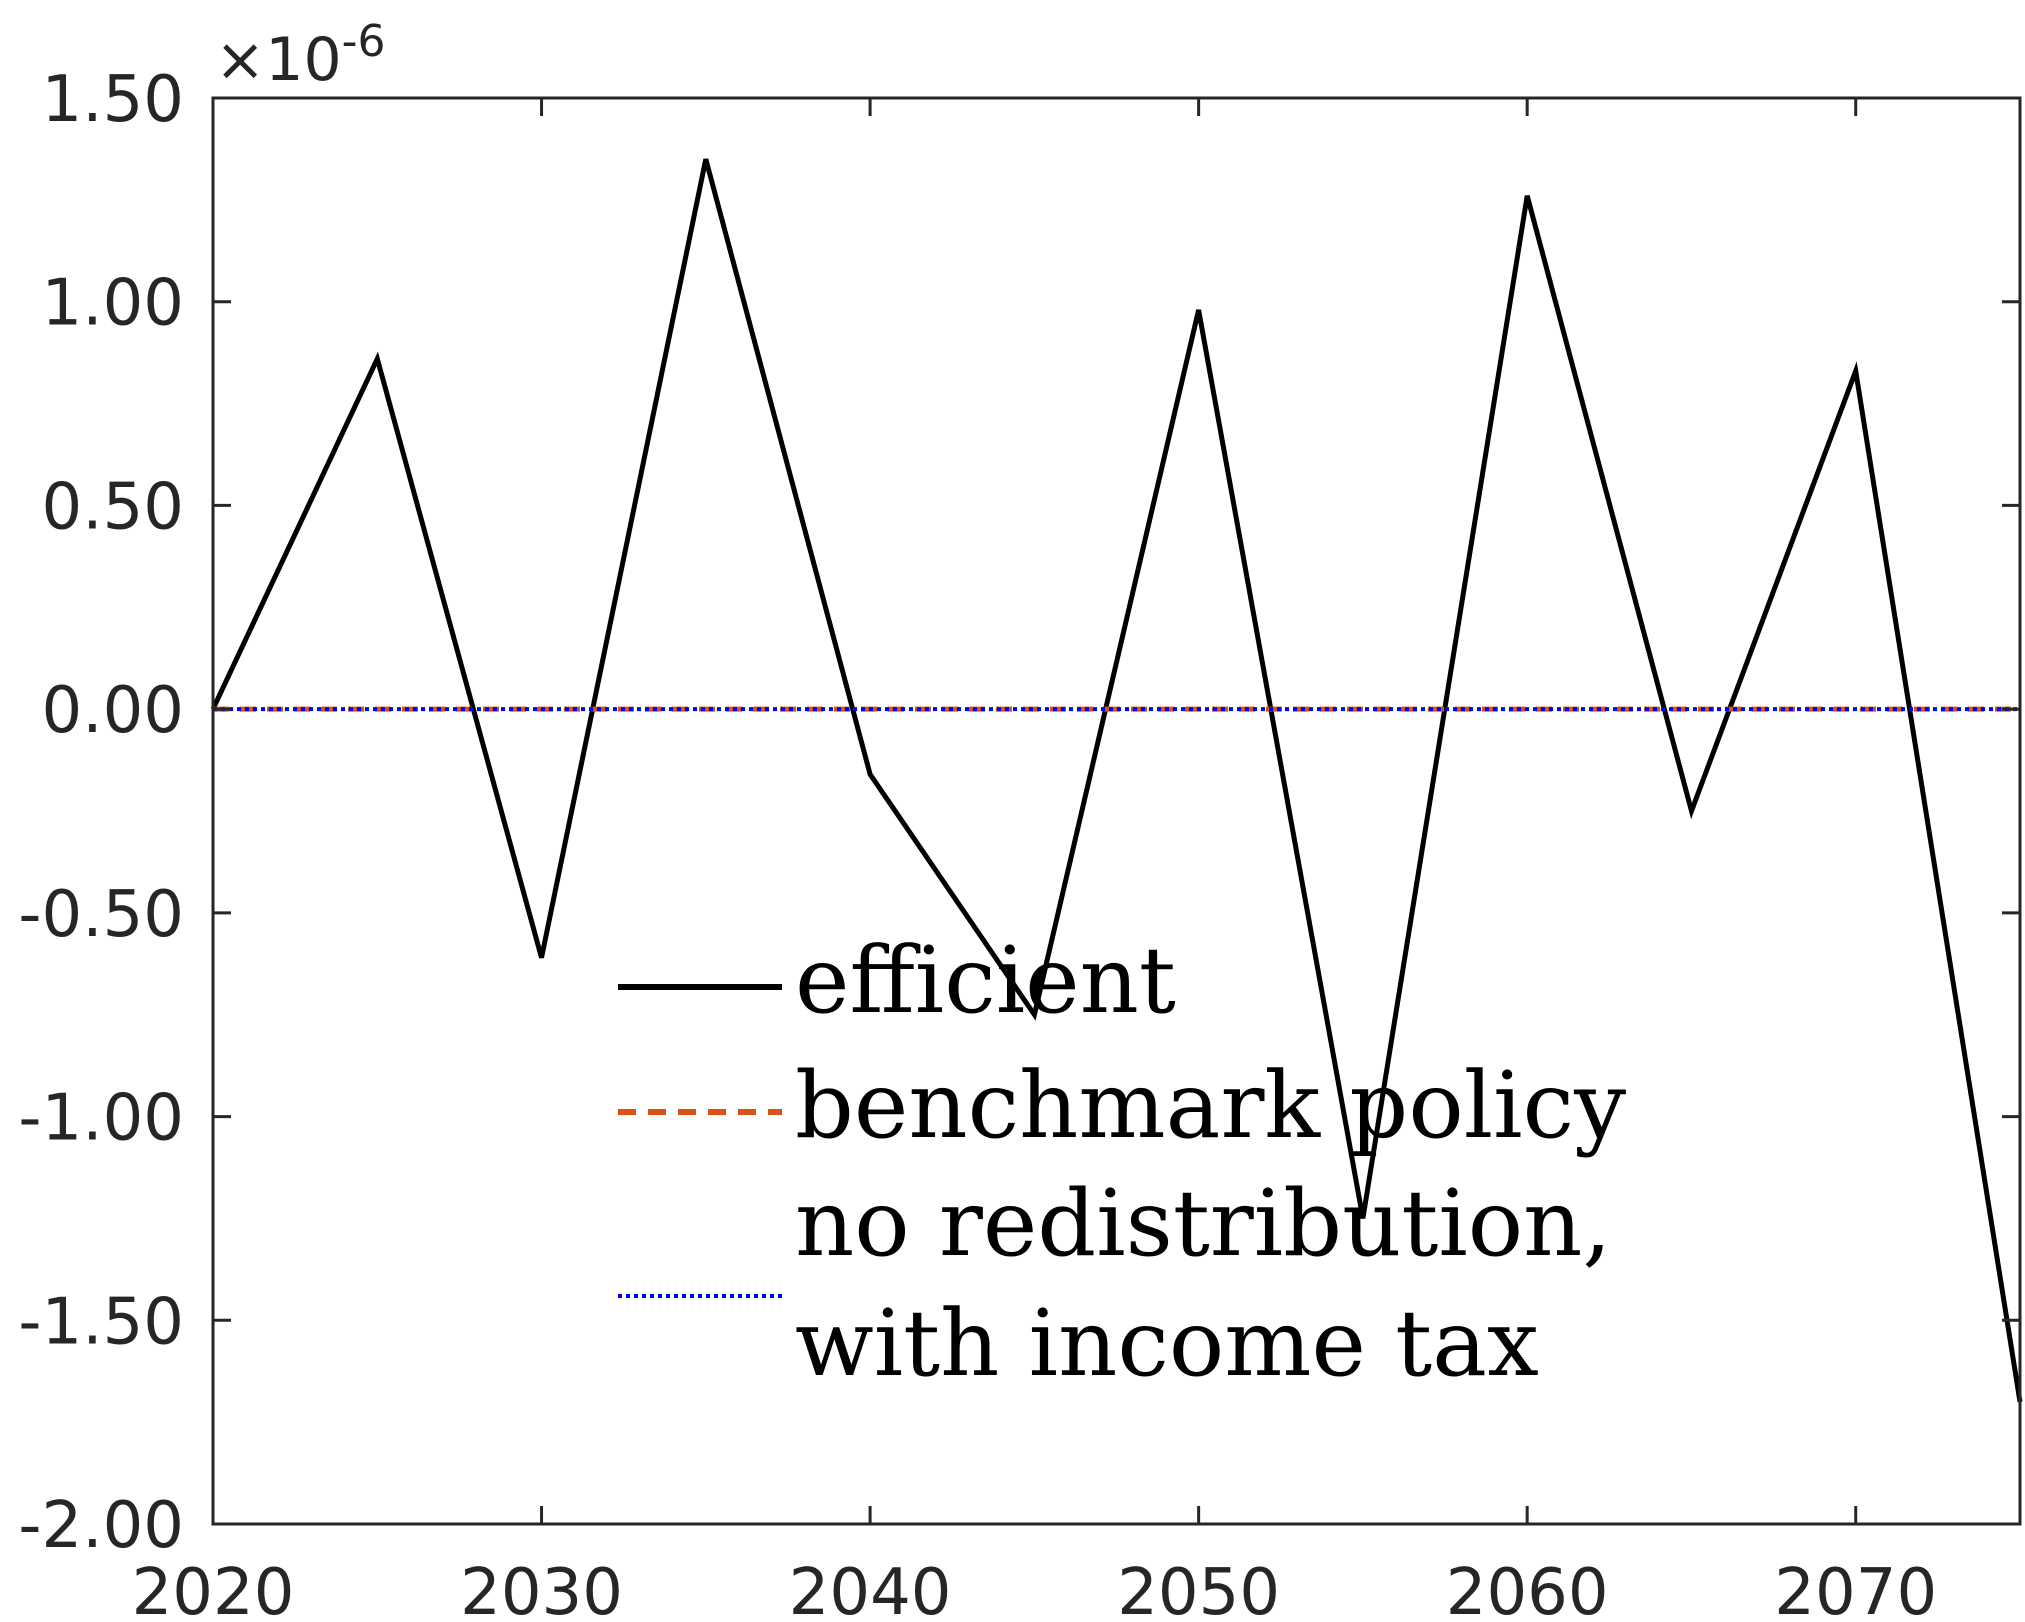 This screenshot has height=1622, width=2025. Describe the element at coordinates (1527, 1589) in the screenshot. I see `x-tick-label: 2060` at that location.